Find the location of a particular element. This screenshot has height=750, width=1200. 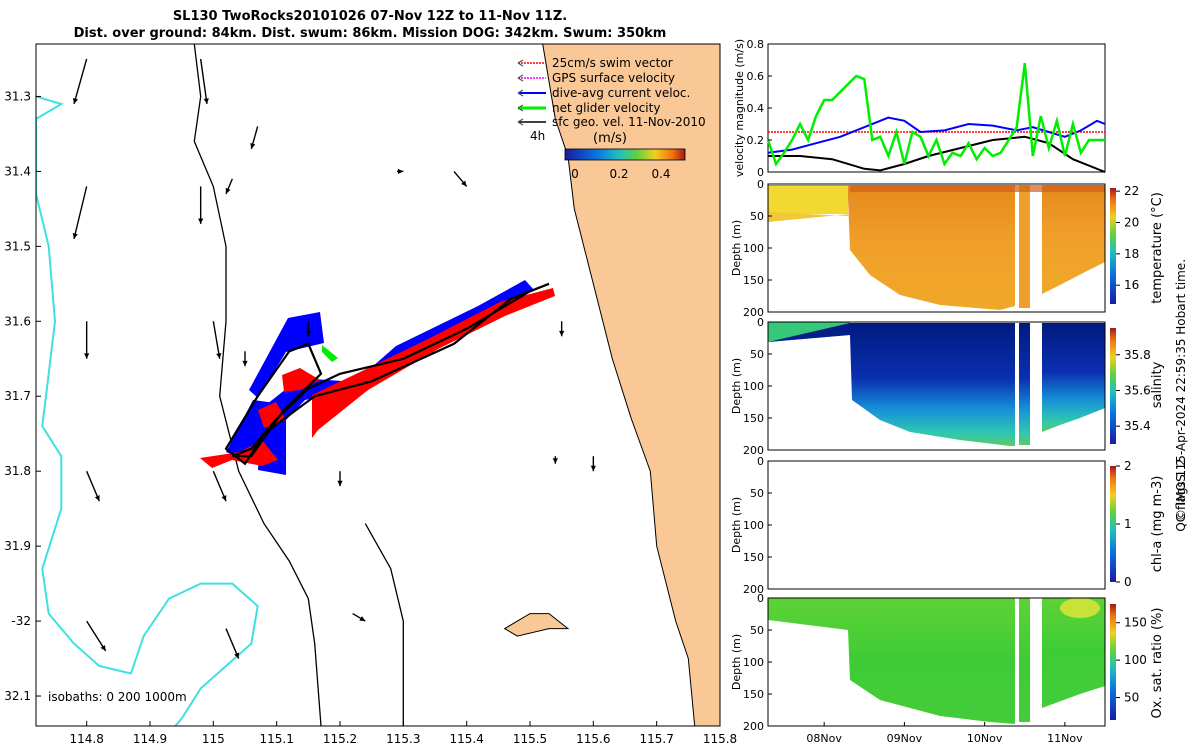

colorbar-ticks-5: 50 100 150 is located at coordinates (1131, 660).